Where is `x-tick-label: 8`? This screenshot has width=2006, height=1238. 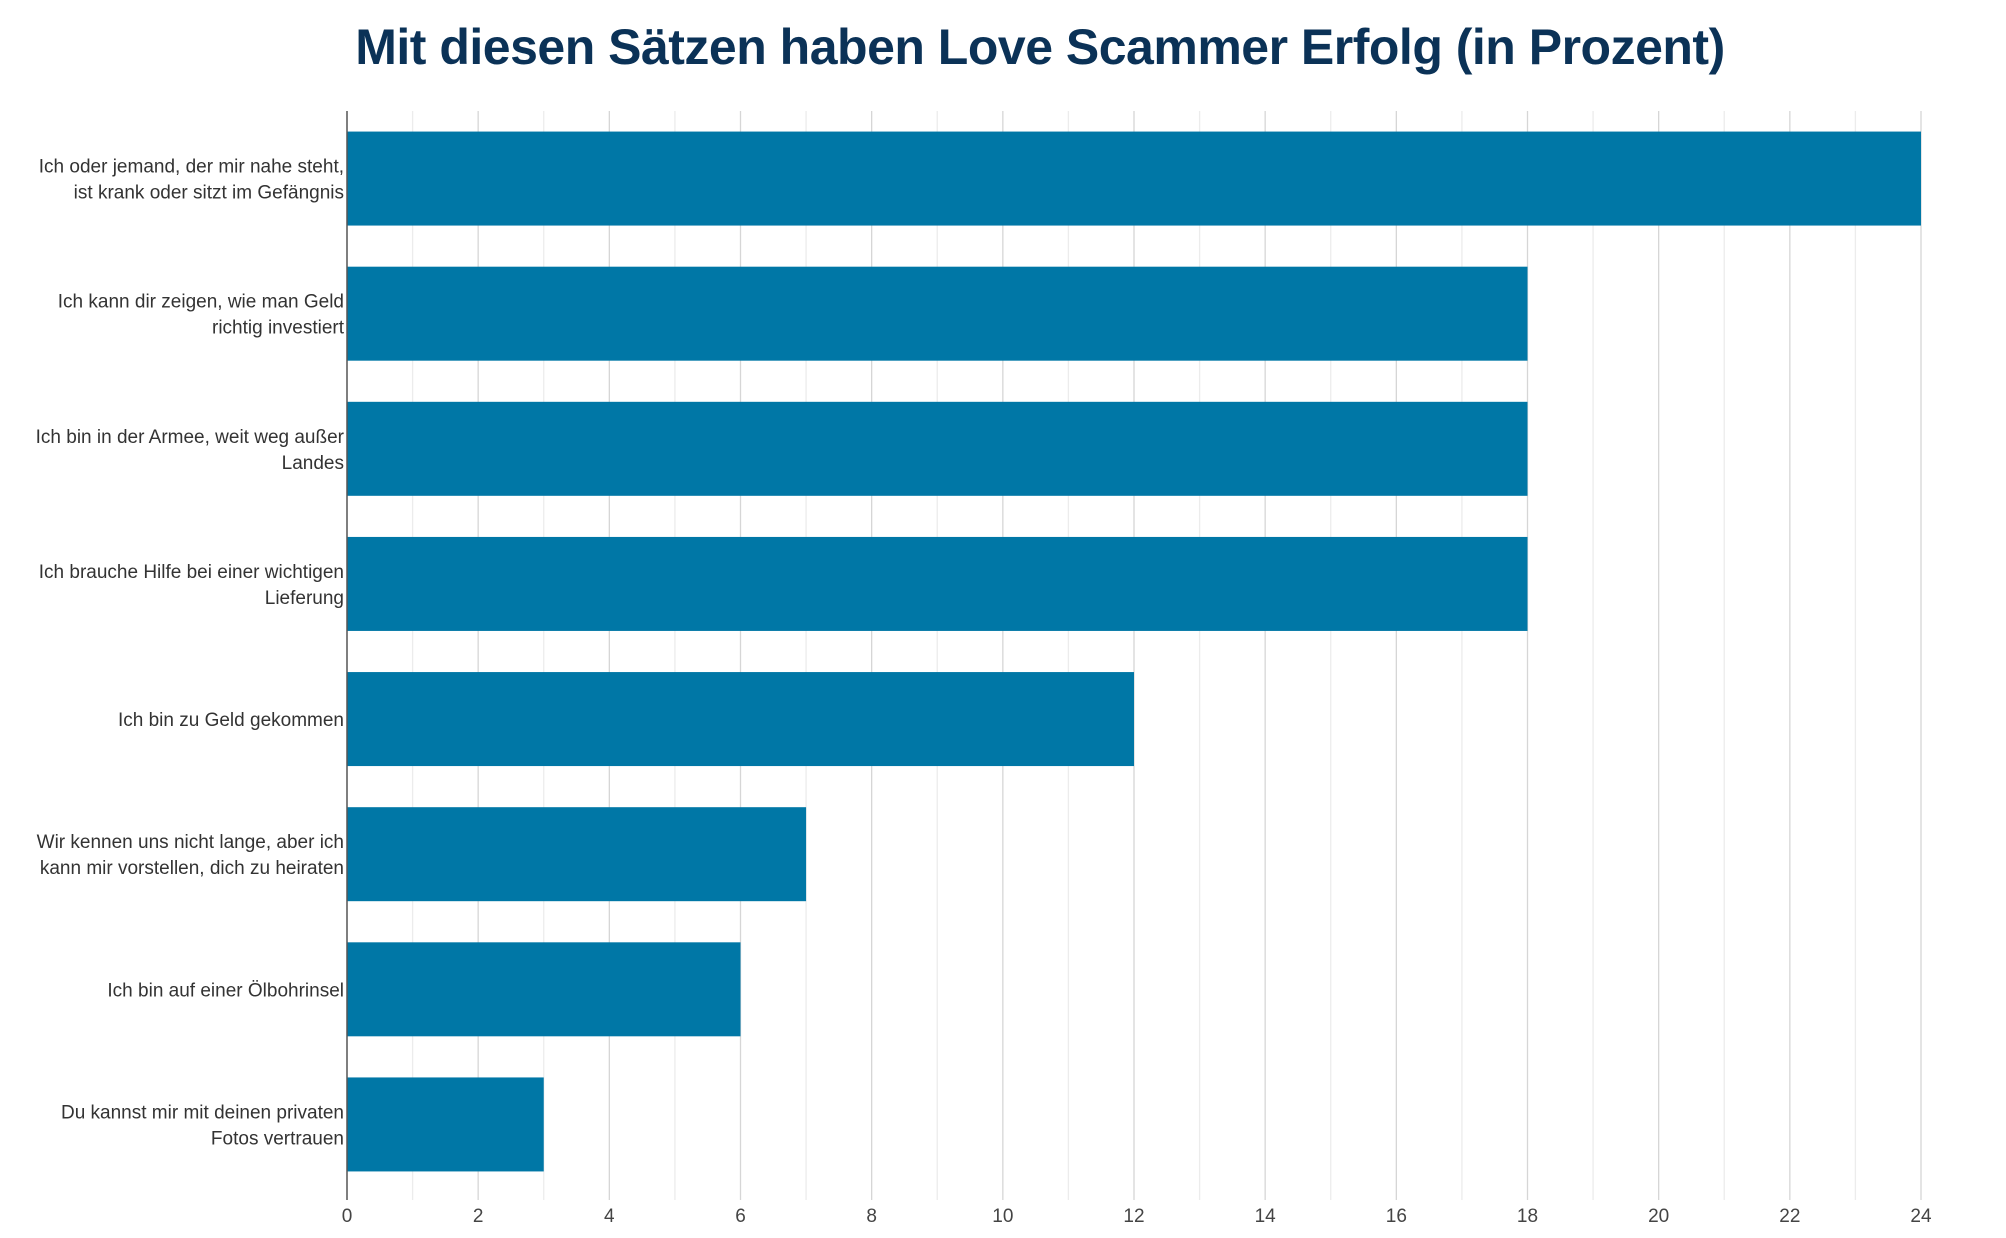
x-tick-label: 8 is located at coordinates (871, 1216).